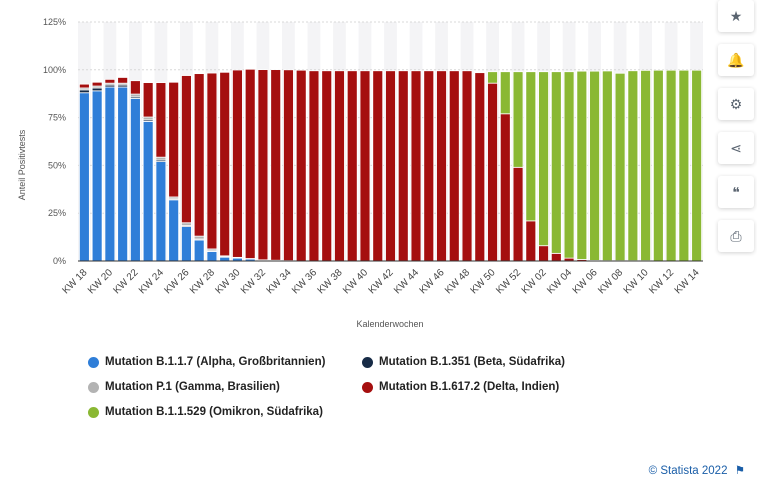 Image resolution: width=757 pixels, height=487 pixels. What do you see at coordinates (697, 470) in the screenshot?
I see `statista-credit: © Statista 2022 ⚑` at bounding box center [697, 470].